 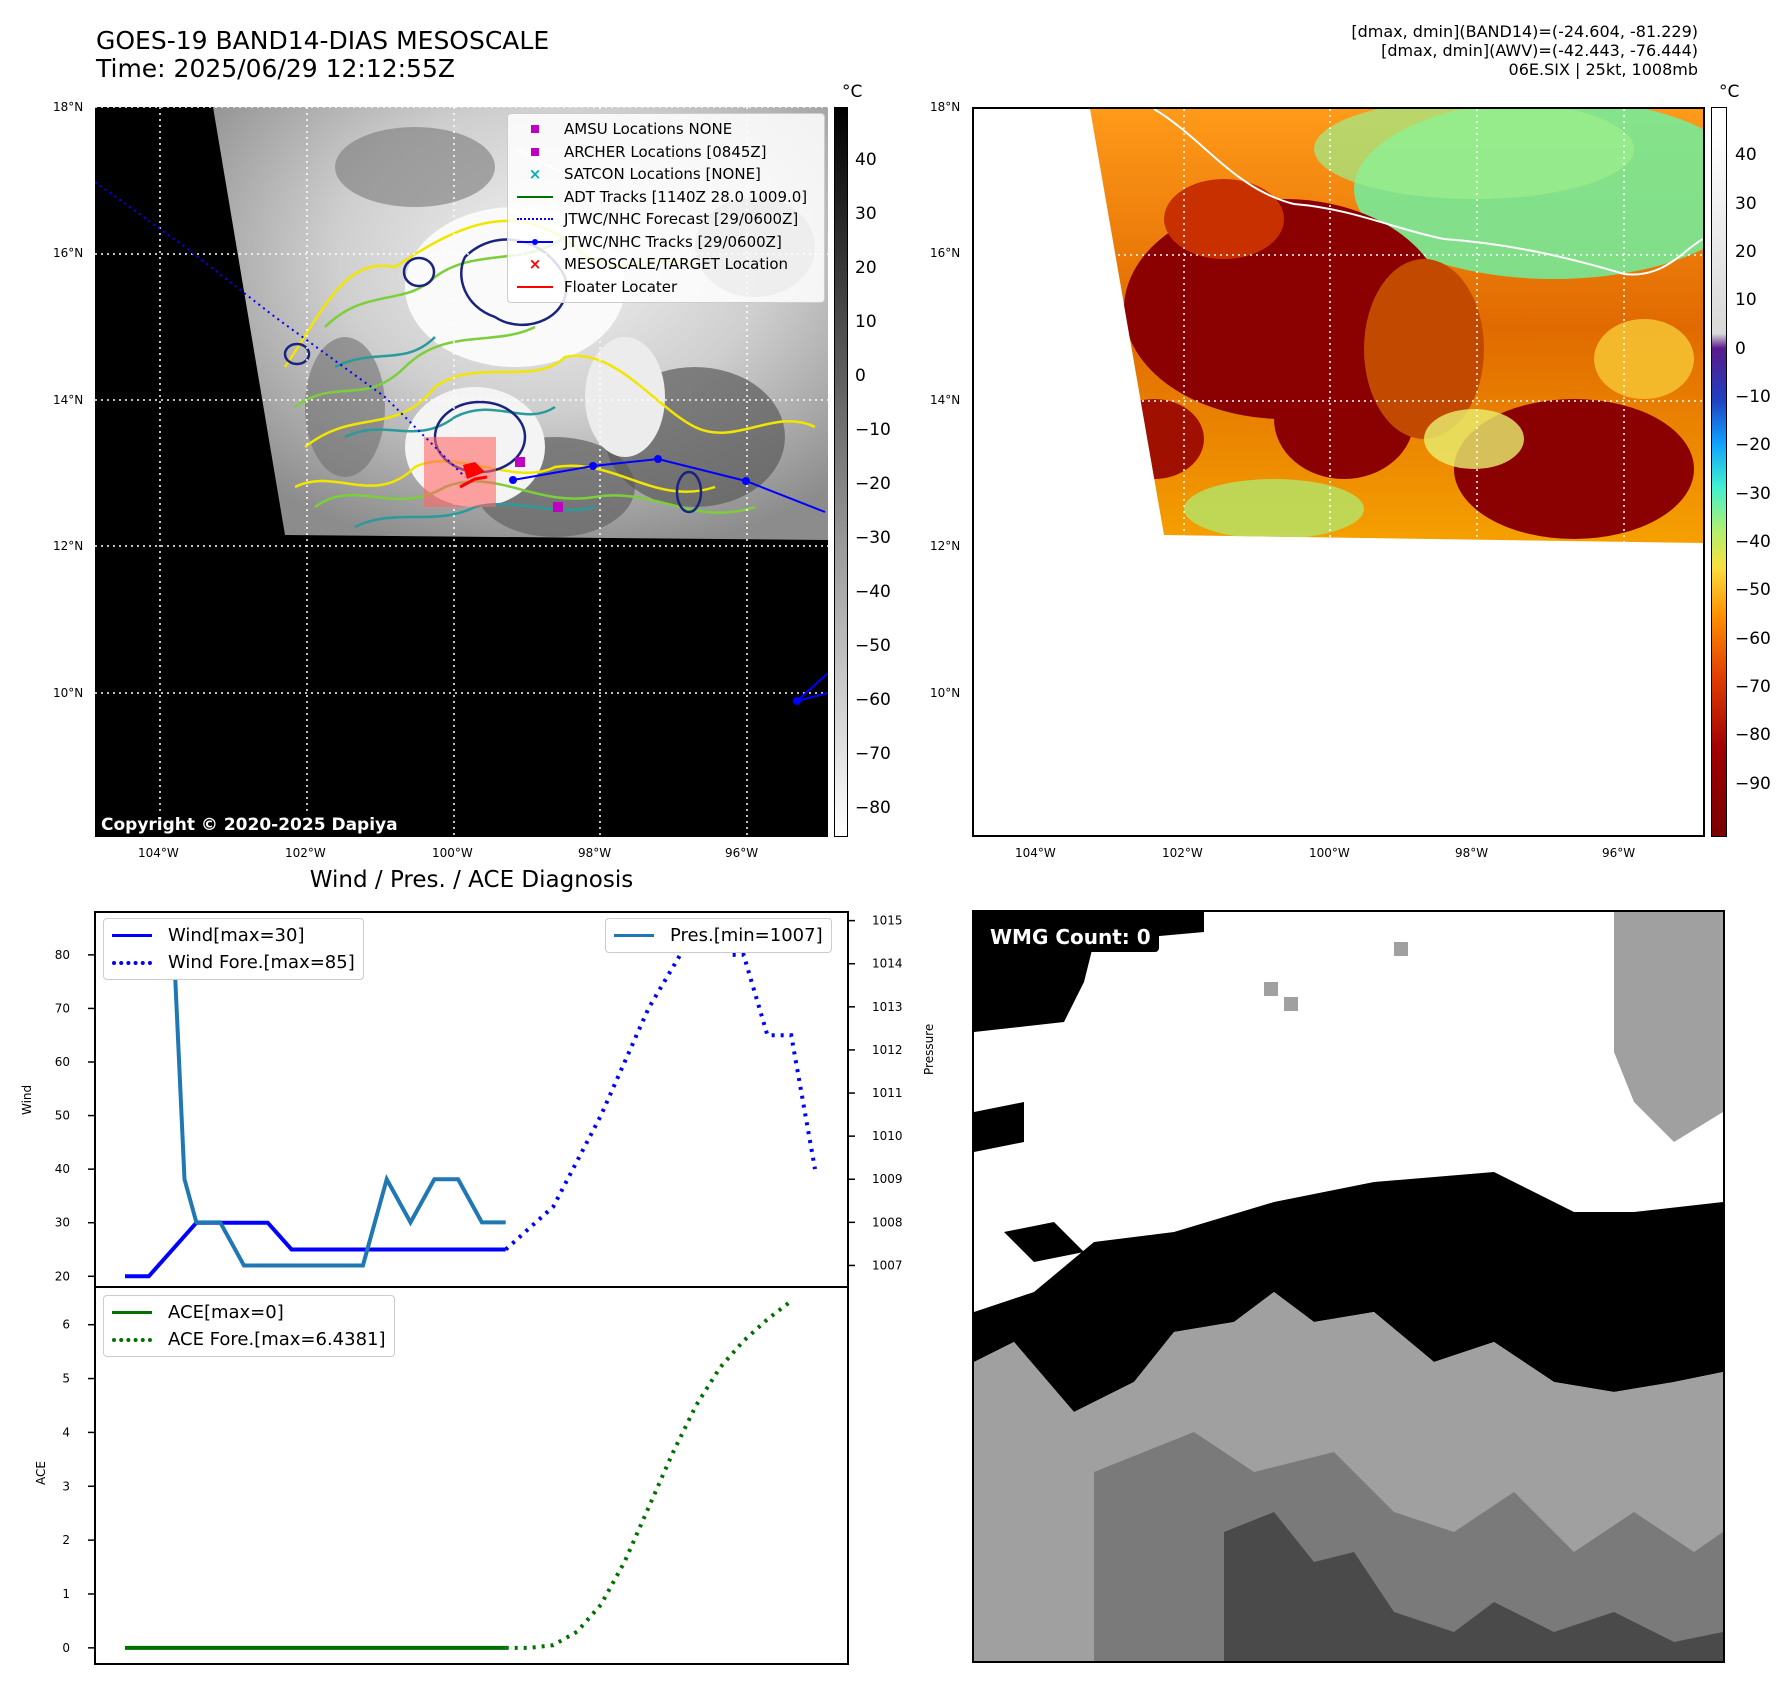 I want to click on legend-forecast: JTWC/NHC Forecast [29/0600Z], so click(x=666, y=219).